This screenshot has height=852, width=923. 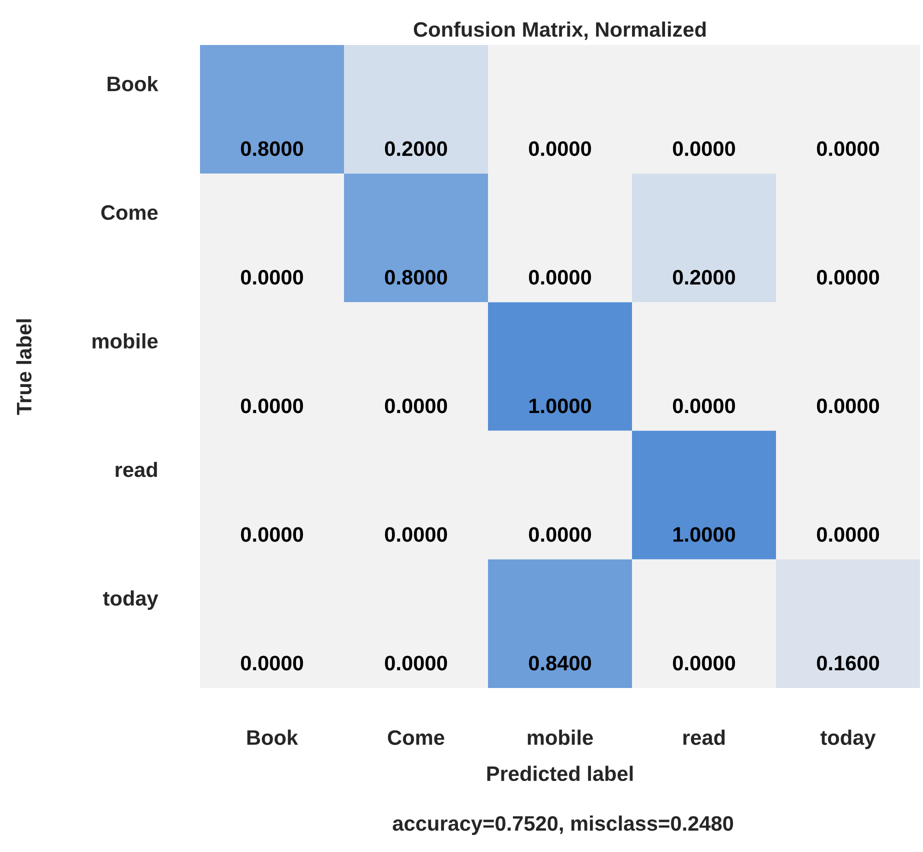 What do you see at coordinates (130, 600) in the screenshot?
I see `y-tick-label: today` at bounding box center [130, 600].